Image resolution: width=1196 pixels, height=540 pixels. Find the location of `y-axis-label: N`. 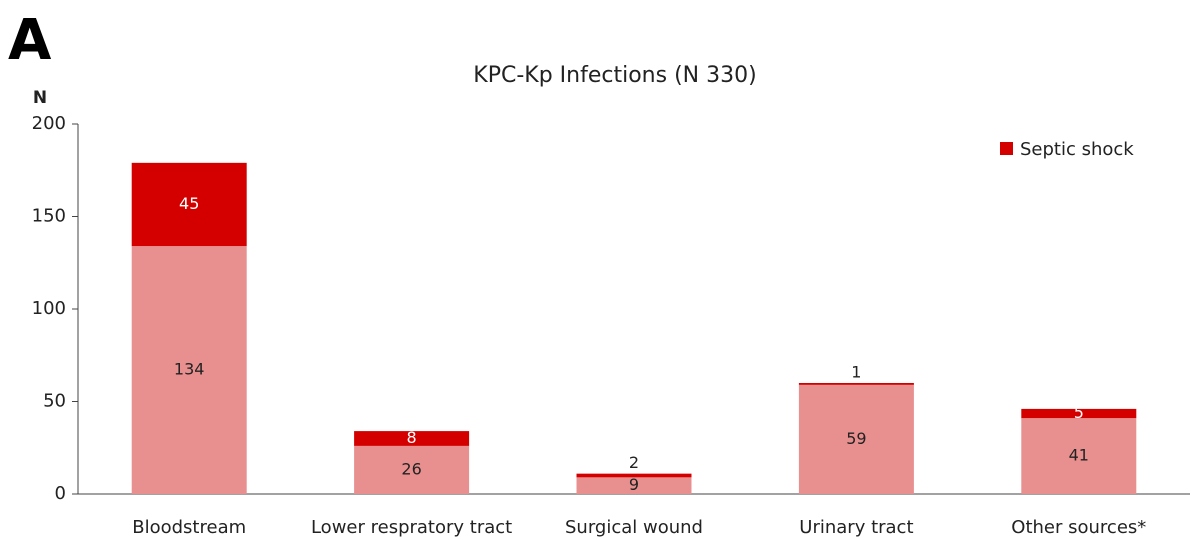

y-axis-label: N is located at coordinates (40, 98).